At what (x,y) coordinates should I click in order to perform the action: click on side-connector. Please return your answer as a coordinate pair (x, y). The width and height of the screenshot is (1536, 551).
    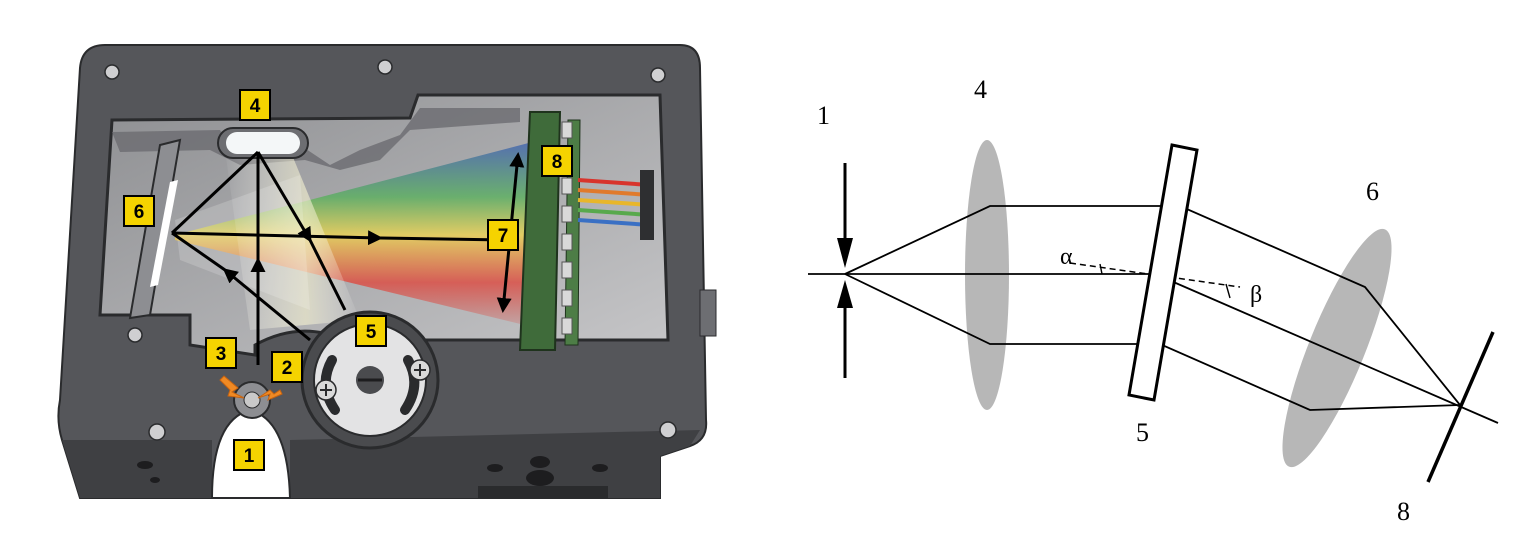
    Looking at the image, I should click on (708, 313).